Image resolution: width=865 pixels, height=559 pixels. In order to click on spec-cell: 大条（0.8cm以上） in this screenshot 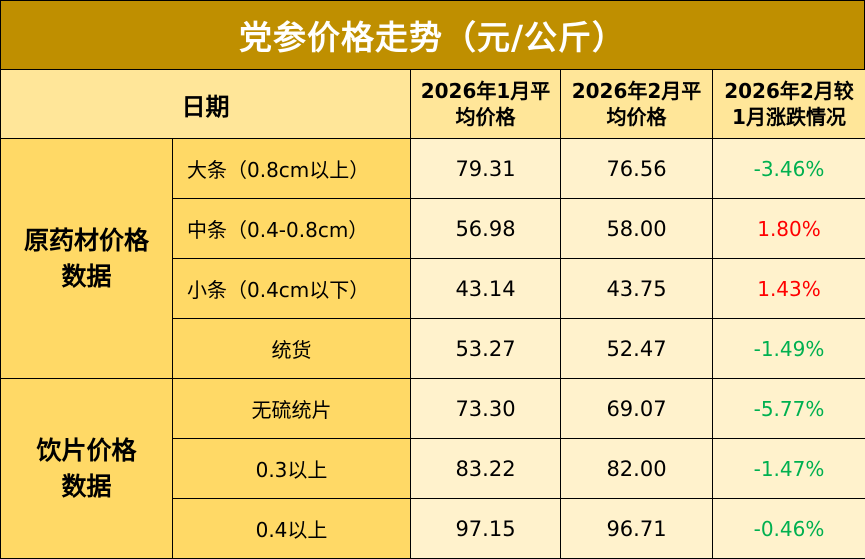, I will do `click(292, 169)`.